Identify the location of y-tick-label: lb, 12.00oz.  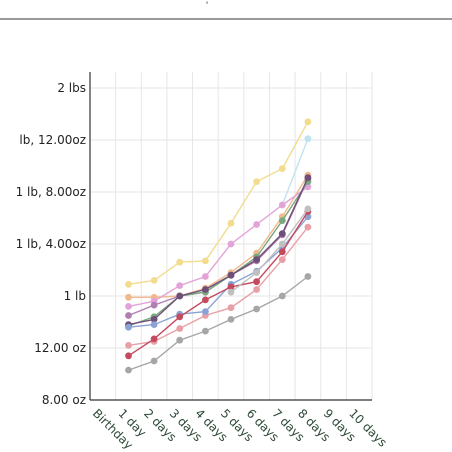
(52, 140).